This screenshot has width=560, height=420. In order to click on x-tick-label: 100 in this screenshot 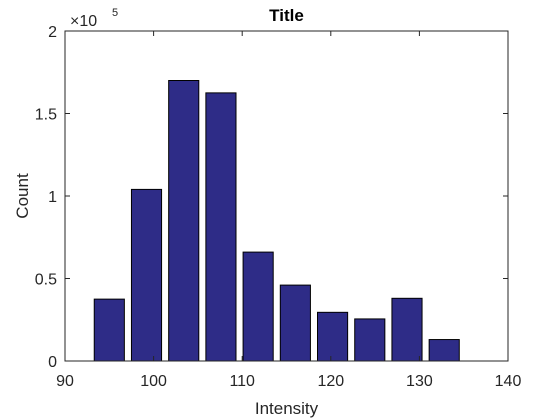, I will do `click(153, 381)`.